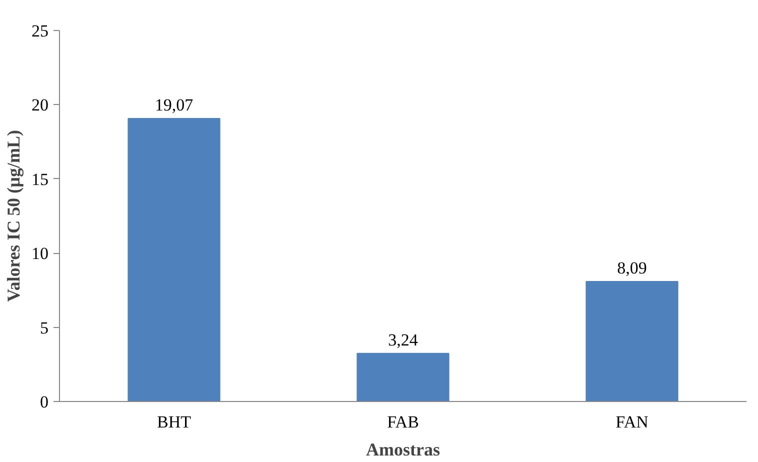 The image size is (758, 462). I want to click on y-tick-label: 0, so click(44, 402).